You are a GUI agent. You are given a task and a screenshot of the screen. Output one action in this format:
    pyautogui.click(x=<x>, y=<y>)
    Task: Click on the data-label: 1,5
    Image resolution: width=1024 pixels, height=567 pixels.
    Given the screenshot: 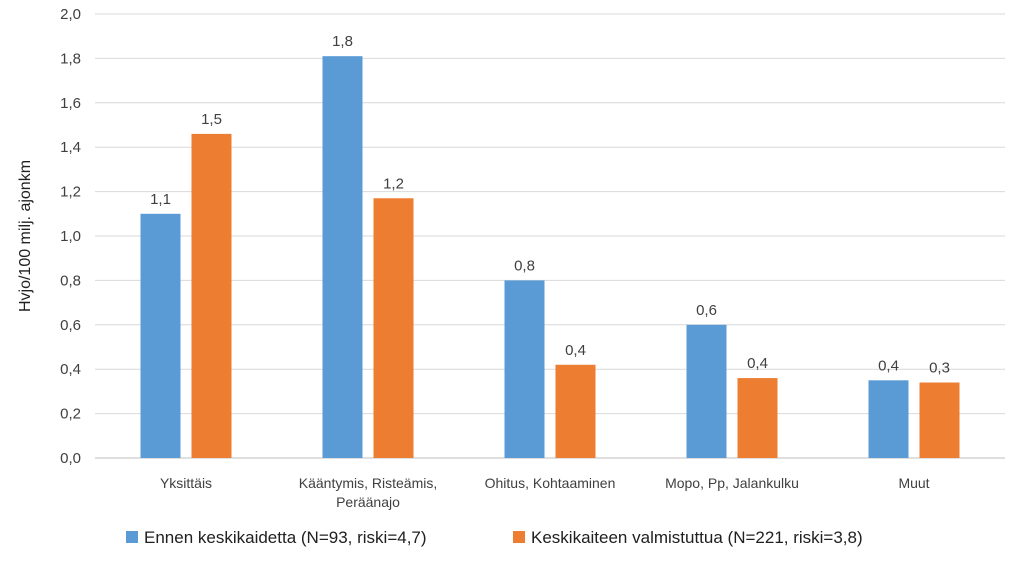 What is the action you would take?
    pyautogui.click(x=211, y=119)
    